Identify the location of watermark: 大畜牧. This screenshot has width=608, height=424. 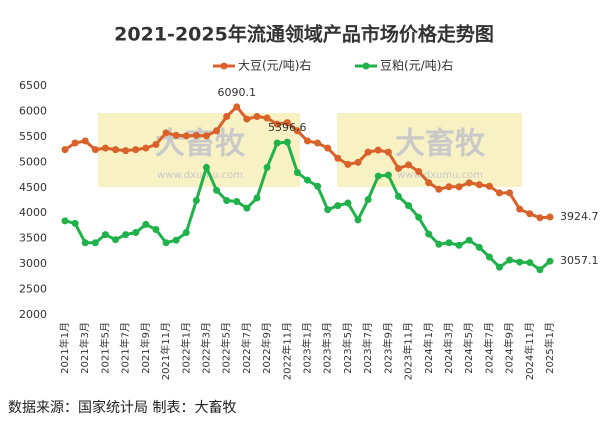
(440, 144).